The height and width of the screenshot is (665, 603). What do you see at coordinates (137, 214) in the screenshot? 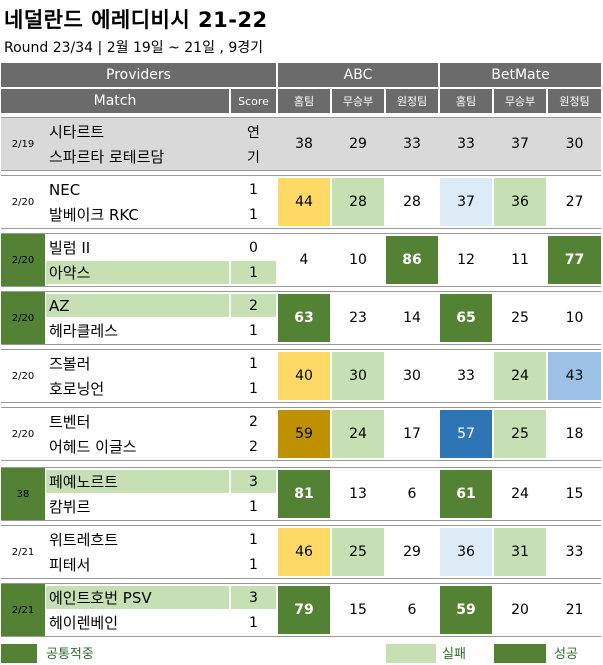
I see `away-team: 발베이크 RKC` at bounding box center [137, 214].